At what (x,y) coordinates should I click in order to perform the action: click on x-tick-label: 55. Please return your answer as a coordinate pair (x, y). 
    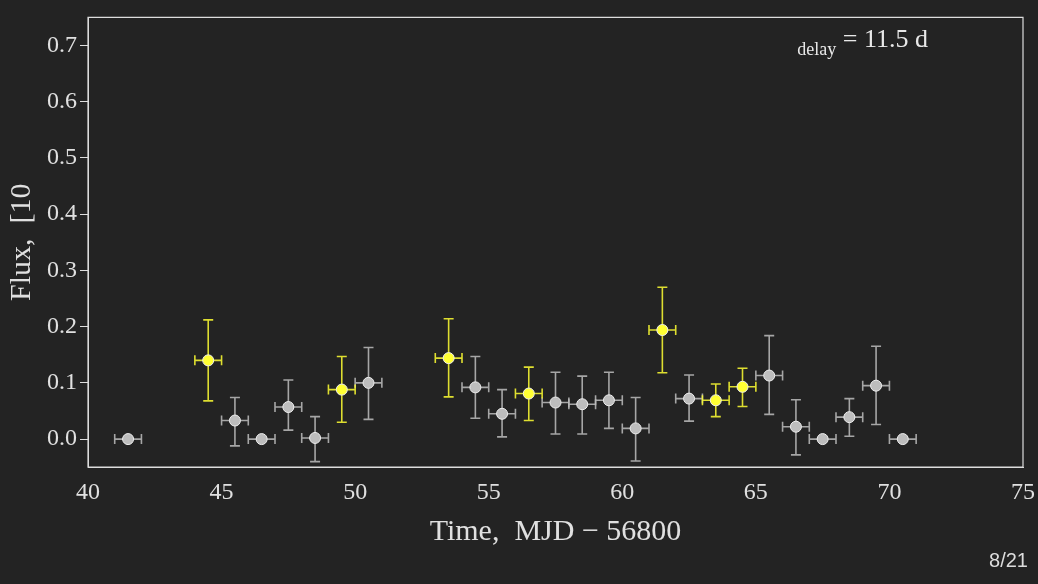
    Looking at the image, I should click on (488, 490).